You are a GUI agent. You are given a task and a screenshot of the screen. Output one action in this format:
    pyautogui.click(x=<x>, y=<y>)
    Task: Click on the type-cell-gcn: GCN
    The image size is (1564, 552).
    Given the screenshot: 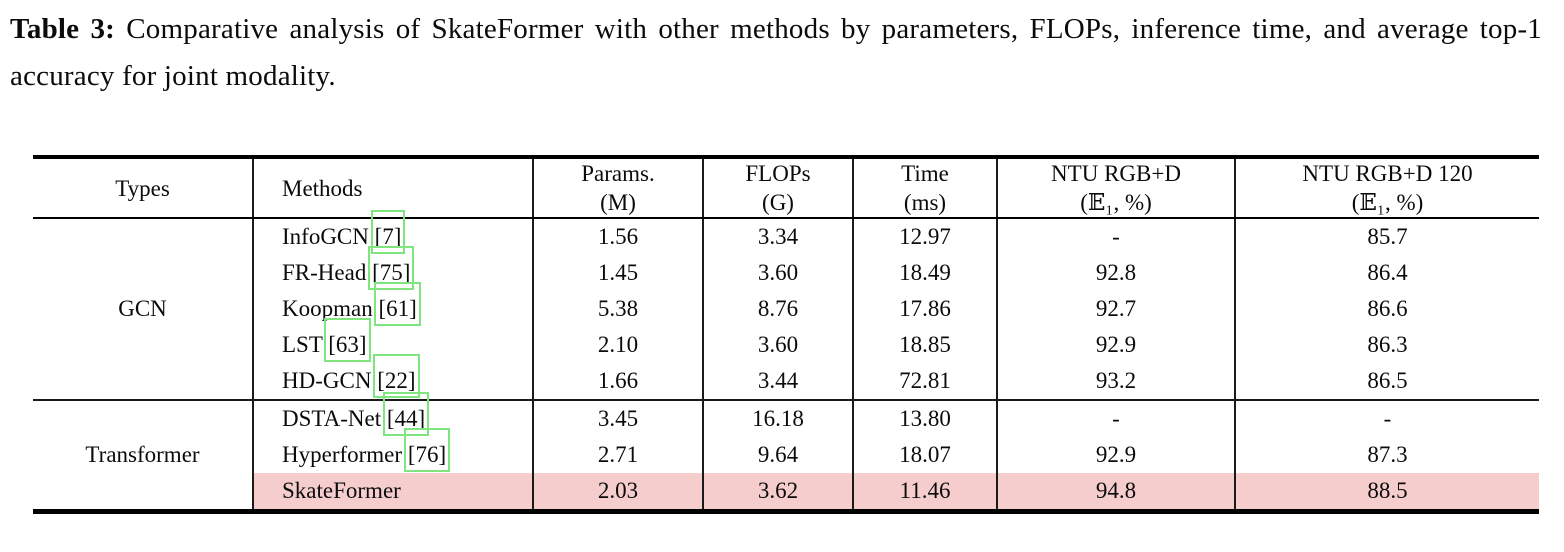 What is the action you would take?
    pyautogui.click(x=143, y=309)
    